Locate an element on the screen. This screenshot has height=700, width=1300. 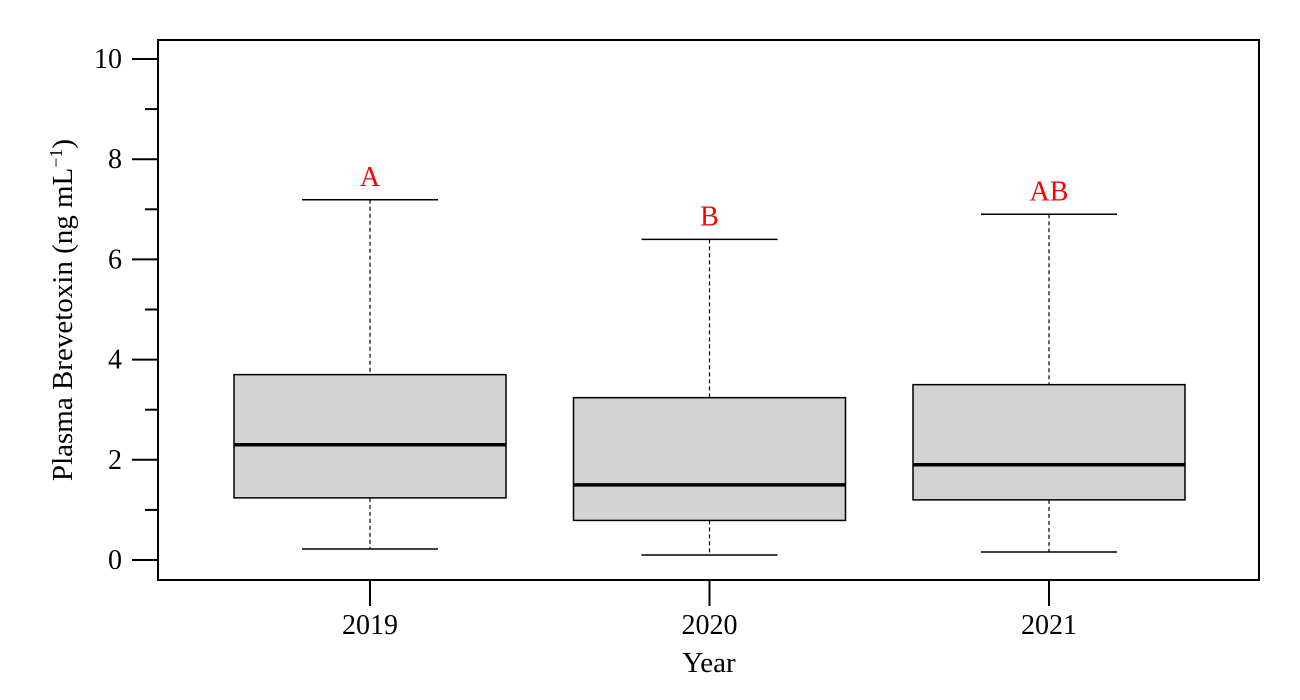
significance-letter: AB is located at coordinates (1049, 191).